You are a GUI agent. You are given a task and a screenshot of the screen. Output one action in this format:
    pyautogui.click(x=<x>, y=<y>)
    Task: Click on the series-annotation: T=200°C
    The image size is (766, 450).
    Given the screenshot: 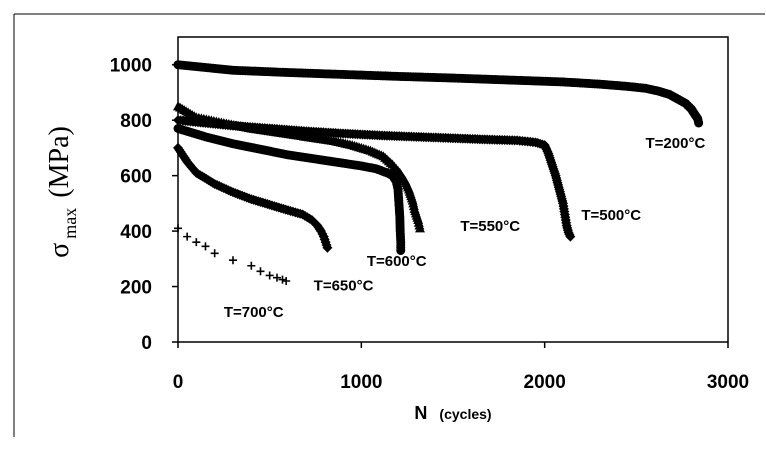 What is the action you would take?
    pyautogui.click(x=676, y=143)
    